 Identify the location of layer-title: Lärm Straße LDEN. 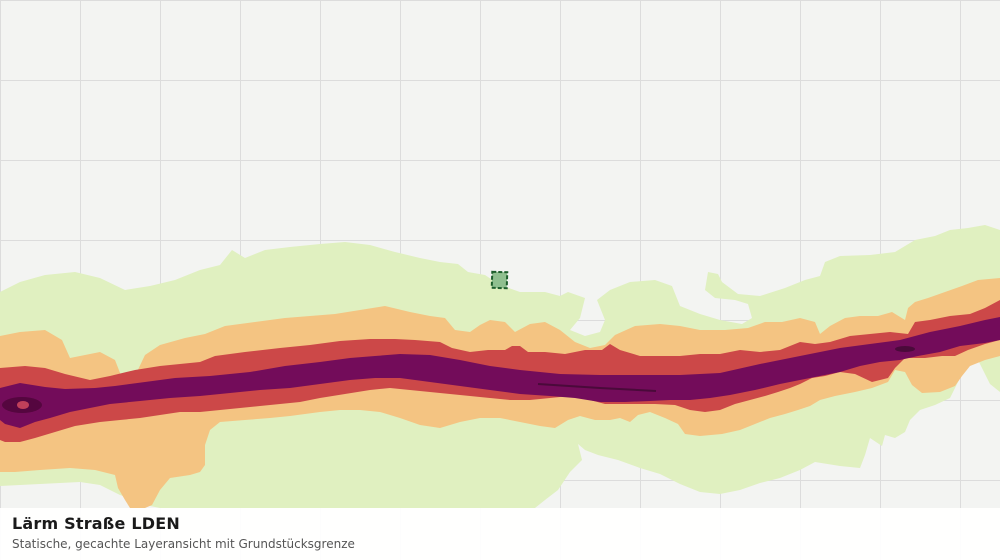
(96, 523).